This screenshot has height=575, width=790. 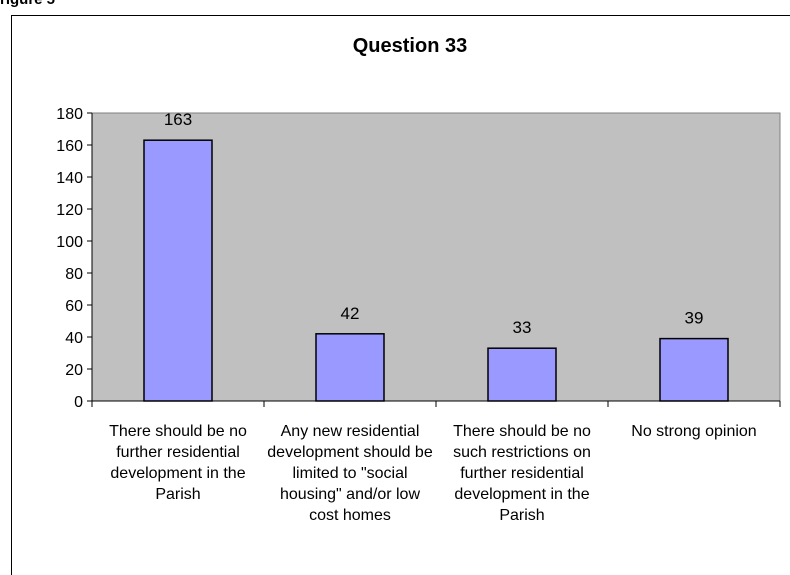 What do you see at coordinates (27, 4) in the screenshot?
I see `header-fragment: rigure 5` at bounding box center [27, 4].